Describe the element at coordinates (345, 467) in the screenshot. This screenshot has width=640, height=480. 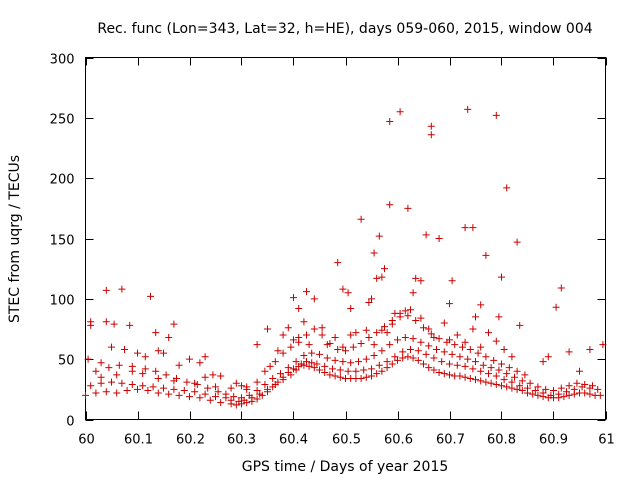
I see `x-axis-label: GPS time / Days of year 2015` at that location.